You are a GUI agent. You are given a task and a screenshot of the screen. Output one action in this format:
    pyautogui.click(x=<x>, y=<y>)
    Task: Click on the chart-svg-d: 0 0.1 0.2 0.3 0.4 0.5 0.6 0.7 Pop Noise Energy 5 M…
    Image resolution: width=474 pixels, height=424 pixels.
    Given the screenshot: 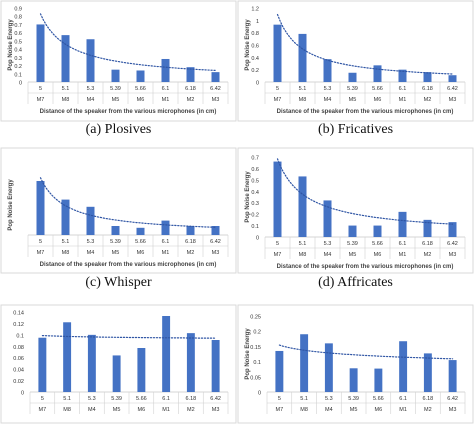 What is the action you would take?
    pyautogui.click(x=355, y=210)
    